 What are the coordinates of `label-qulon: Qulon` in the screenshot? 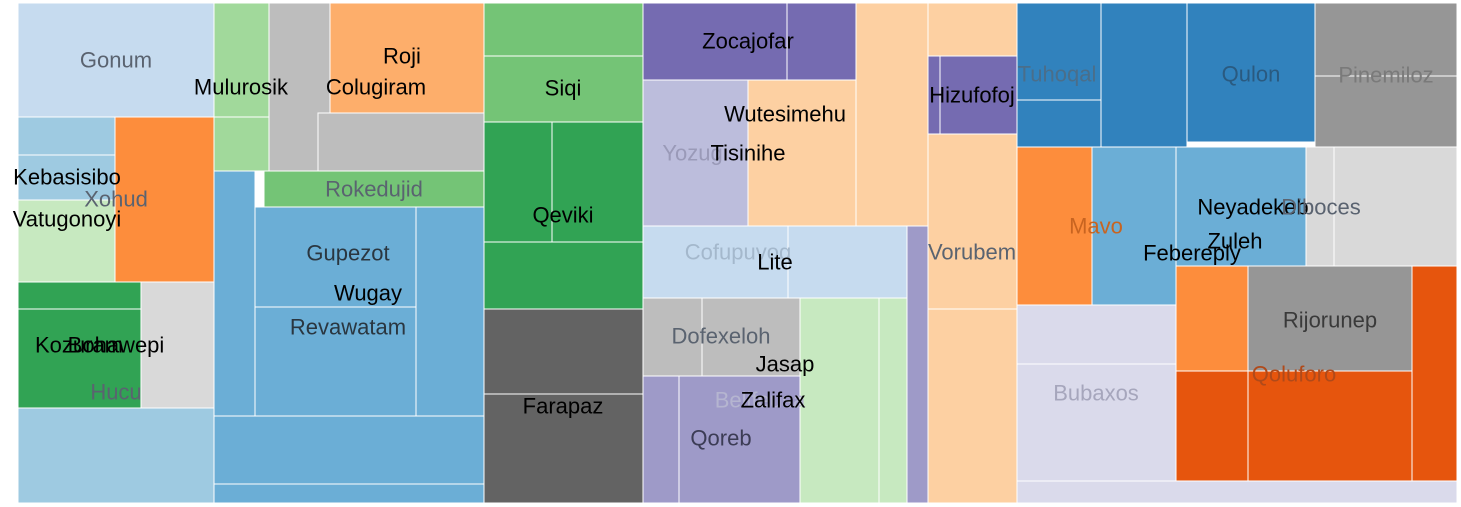 It's located at (1251, 74).